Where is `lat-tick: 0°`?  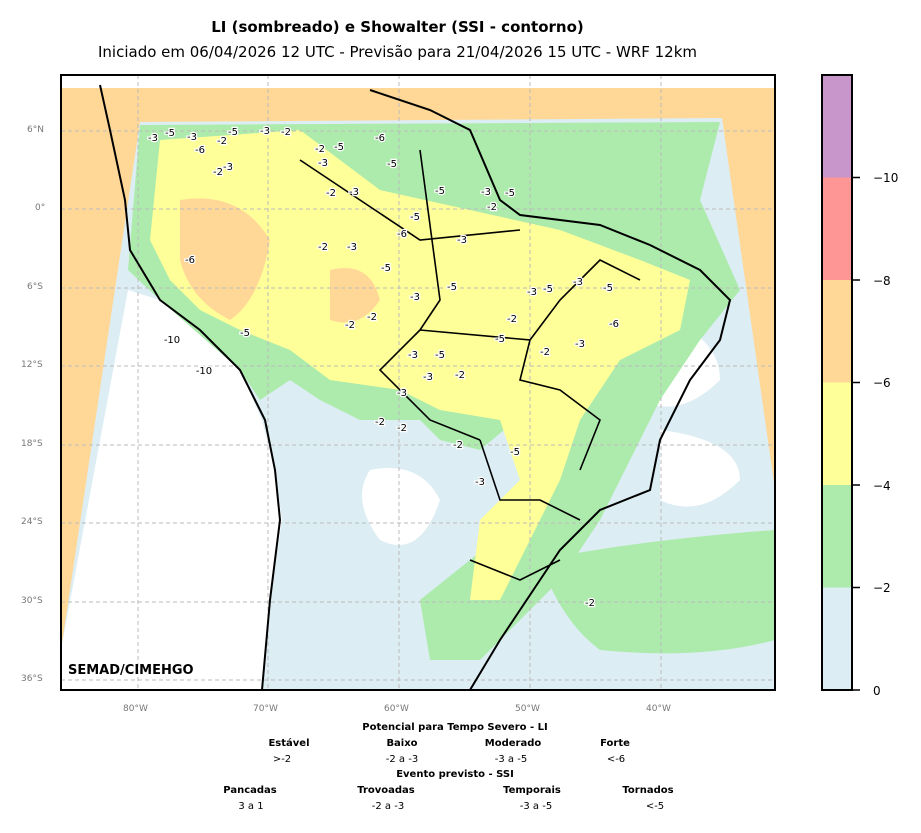
lat-tick: 0° is located at coordinates (40, 208).